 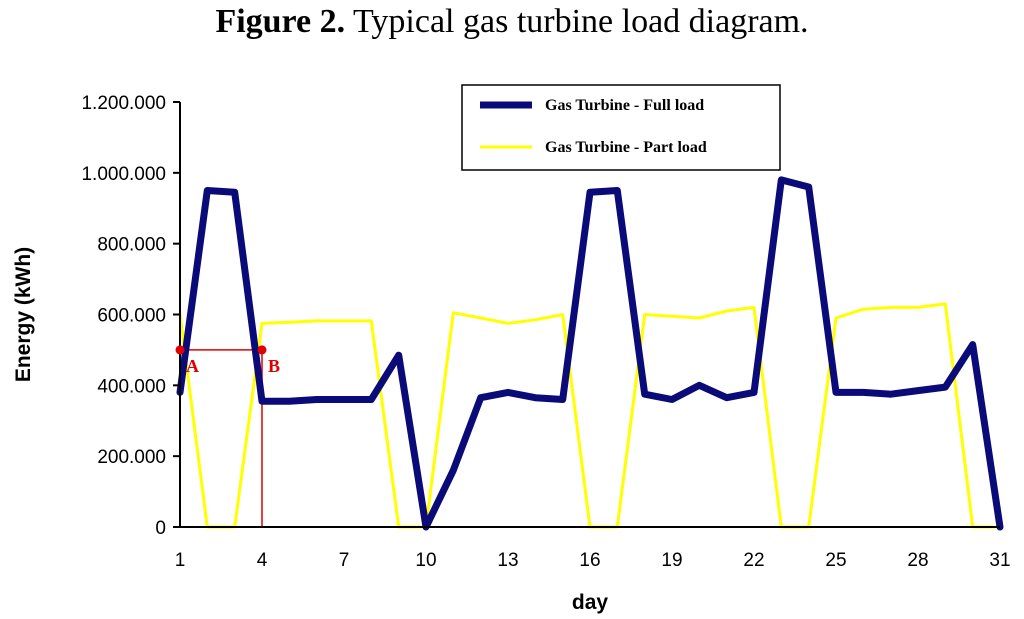 What do you see at coordinates (344, 560) in the screenshot?
I see `x-tick-label: 7` at bounding box center [344, 560].